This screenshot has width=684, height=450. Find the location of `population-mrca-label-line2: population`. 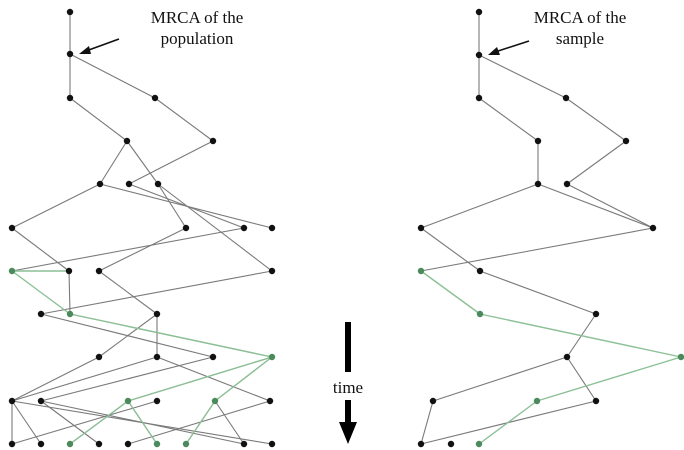

population-mrca-label-line2: population is located at coordinates (197, 38).